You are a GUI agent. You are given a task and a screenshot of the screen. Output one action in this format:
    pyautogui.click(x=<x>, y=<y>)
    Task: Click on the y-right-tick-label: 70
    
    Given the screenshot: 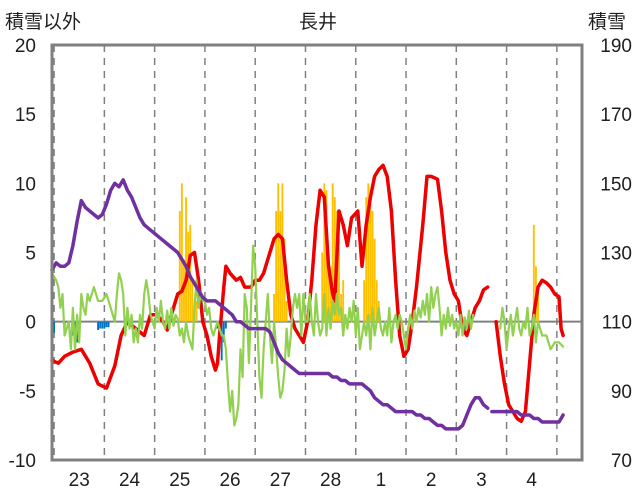 What is the action you would take?
    pyautogui.click(x=621, y=461)
    